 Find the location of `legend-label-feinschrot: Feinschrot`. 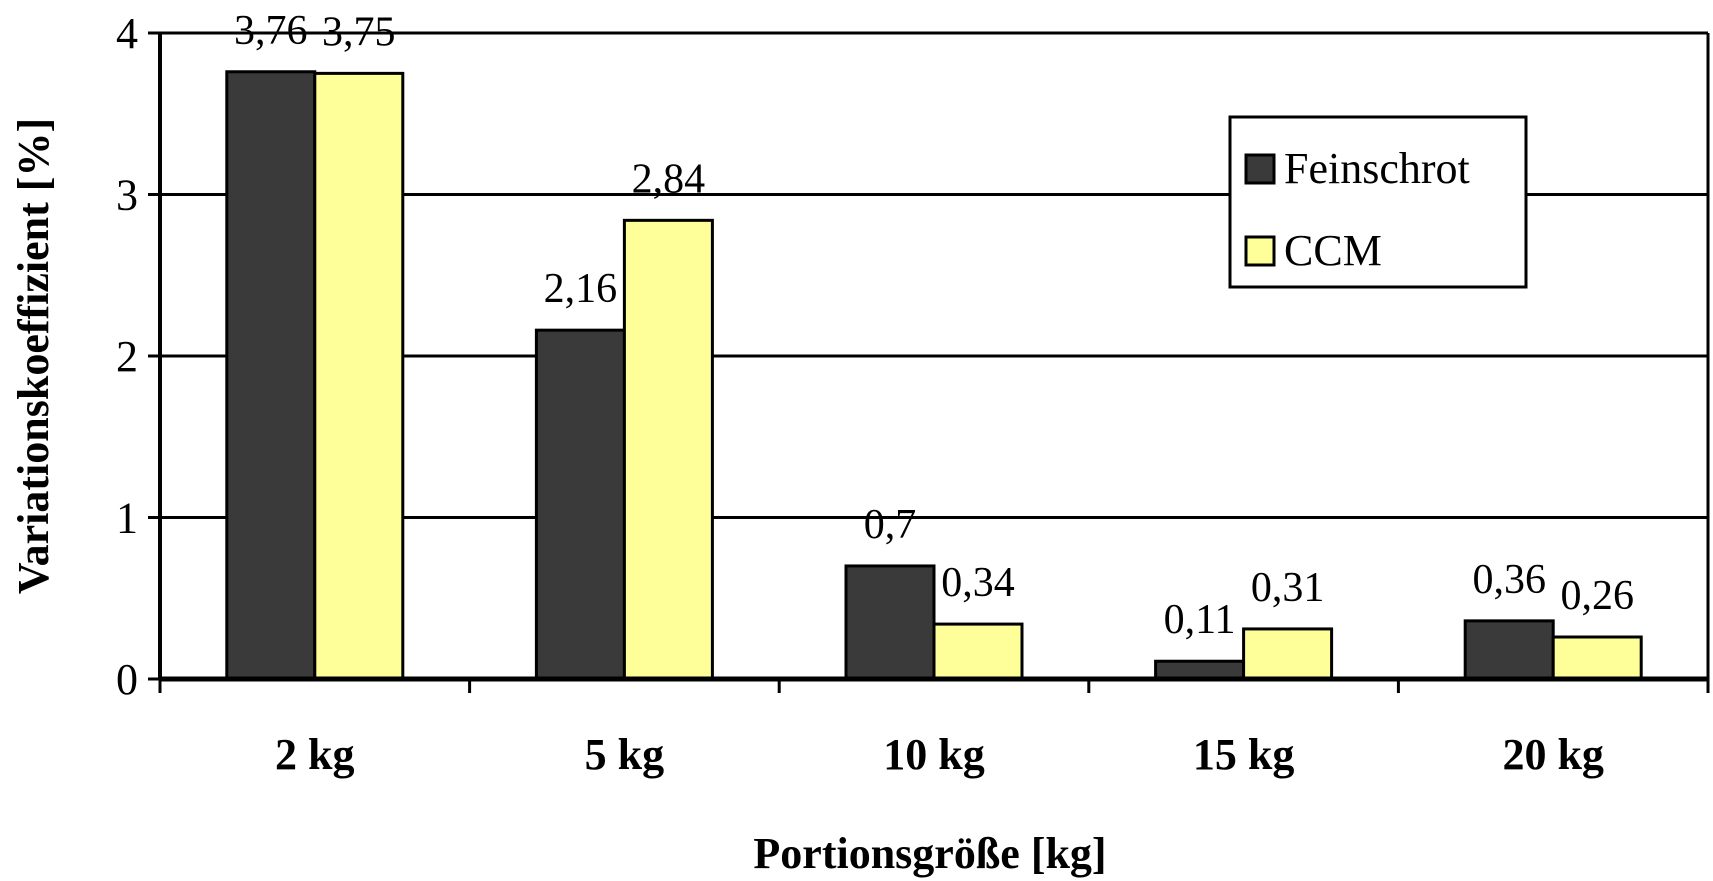

legend-label-feinschrot: Feinschrot is located at coordinates (1377, 168).